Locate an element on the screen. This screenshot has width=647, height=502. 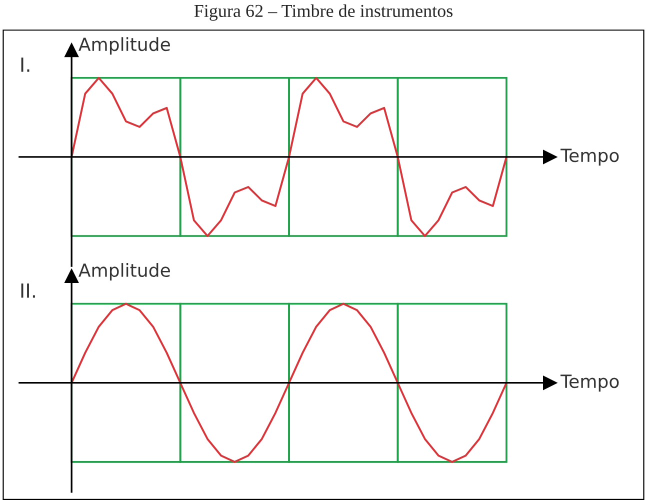
chart-subtitle: II. is located at coordinates (28, 291).